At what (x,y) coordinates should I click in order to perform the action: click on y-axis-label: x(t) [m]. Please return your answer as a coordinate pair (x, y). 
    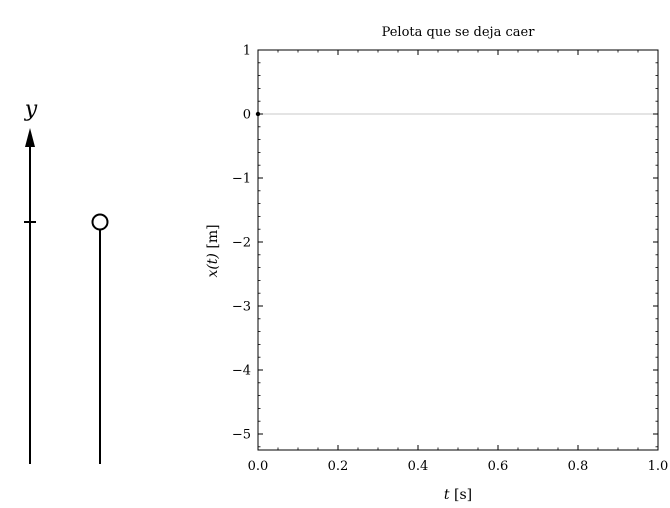
    Looking at the image, I should click on (213, 250).